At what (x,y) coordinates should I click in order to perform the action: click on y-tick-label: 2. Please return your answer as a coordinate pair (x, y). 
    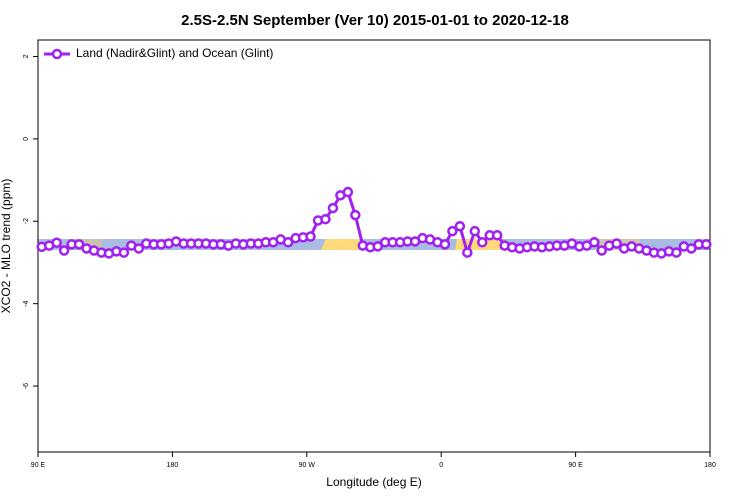
    Looking at the image, I should click on (26, 56).